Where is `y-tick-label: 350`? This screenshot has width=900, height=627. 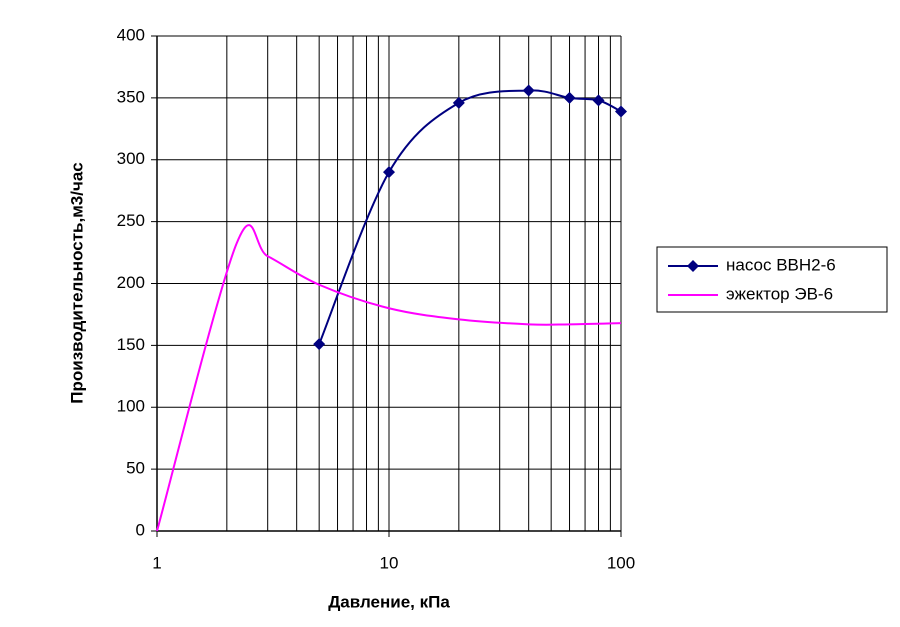
y-tick-label: 350 is located at coordinates (131, 96).